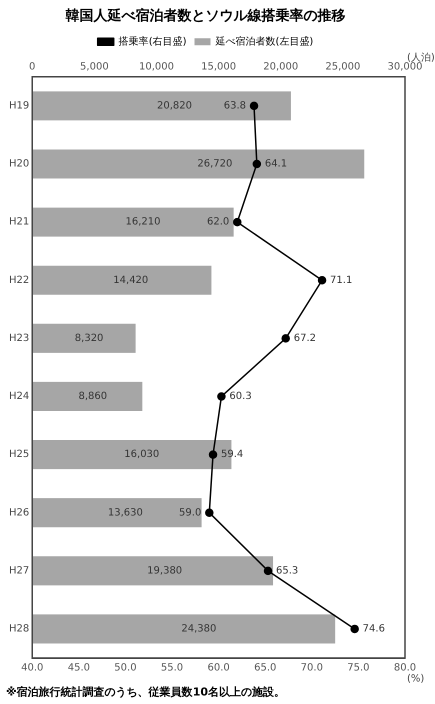 The image size is (435, 704). Describe the element at coordinates (19, 454) in the screenshot. I see `y-tick-label: H25` at that location.